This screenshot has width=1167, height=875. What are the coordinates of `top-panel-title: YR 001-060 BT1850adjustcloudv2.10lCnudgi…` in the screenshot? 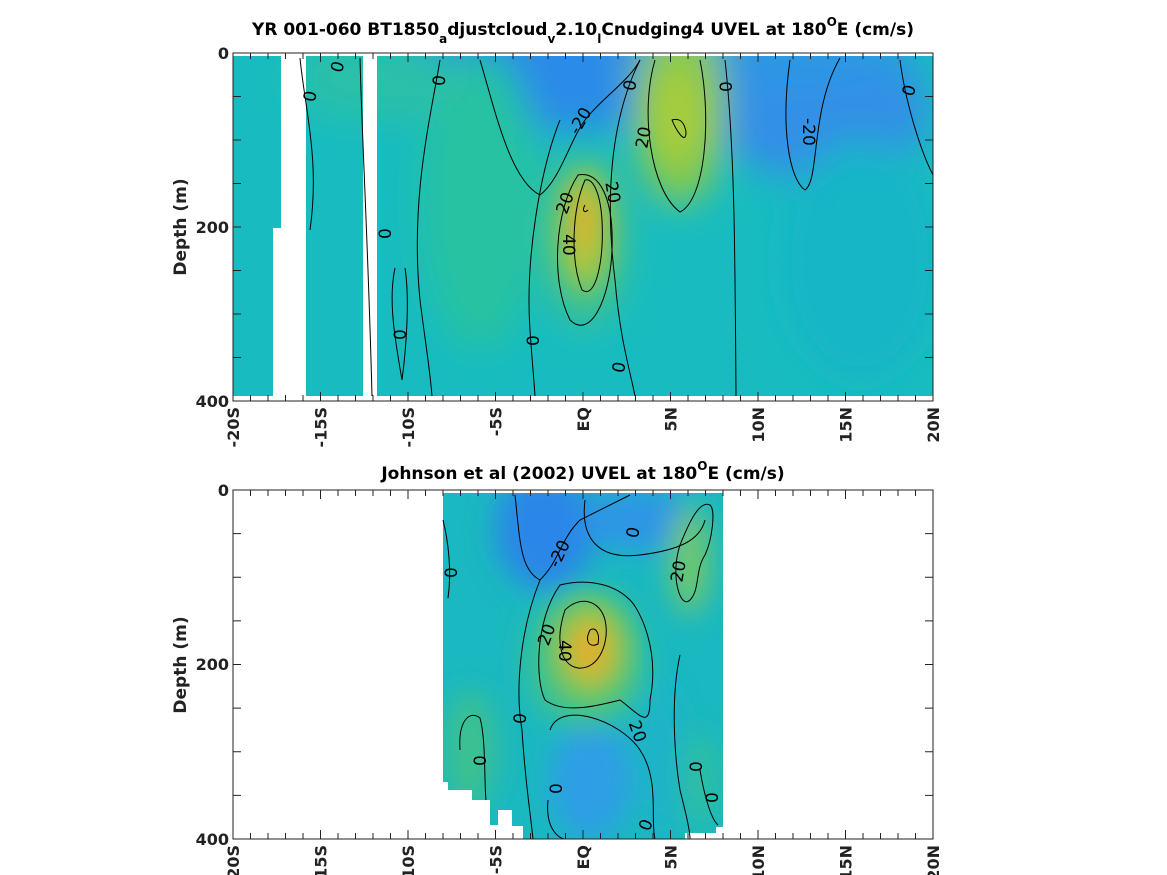 It's located at (582, 30).